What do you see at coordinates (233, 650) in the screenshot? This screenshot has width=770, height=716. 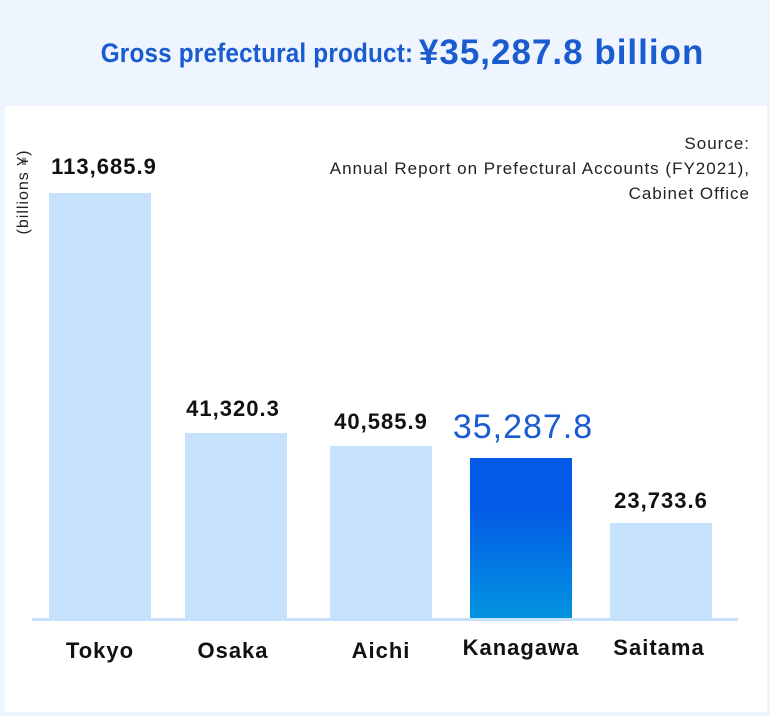 I see `category-label-osaka: Osaka` at bounding box center [233, 650].